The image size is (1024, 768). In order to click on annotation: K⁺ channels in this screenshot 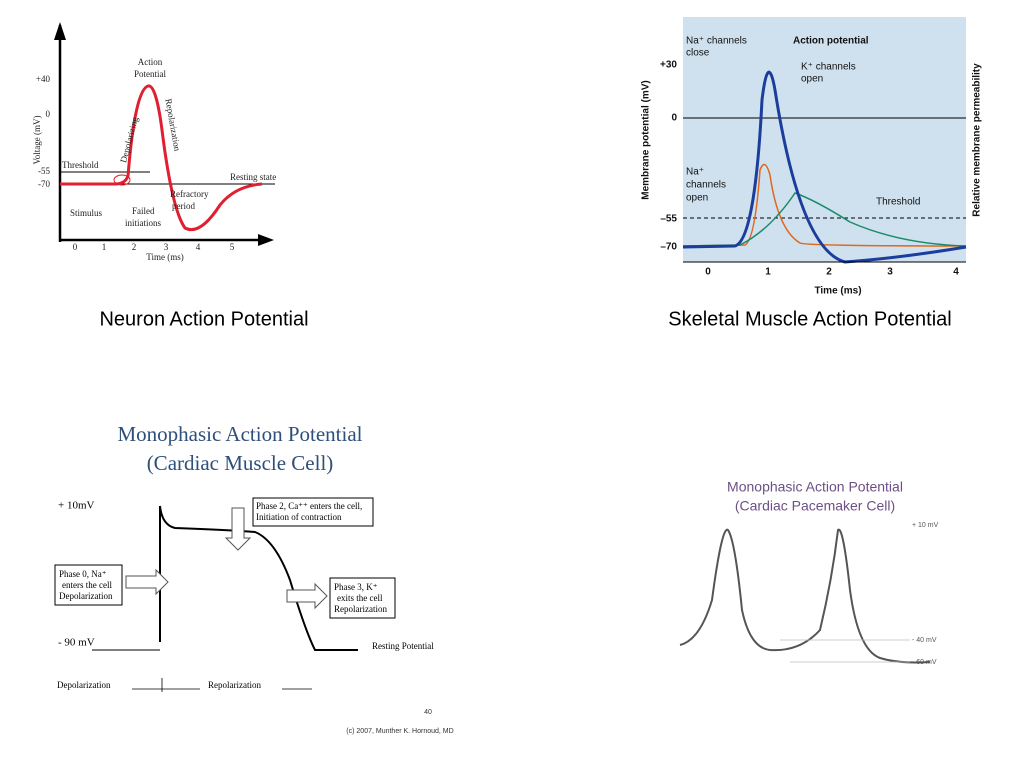, I will do `click(828, 67)`.